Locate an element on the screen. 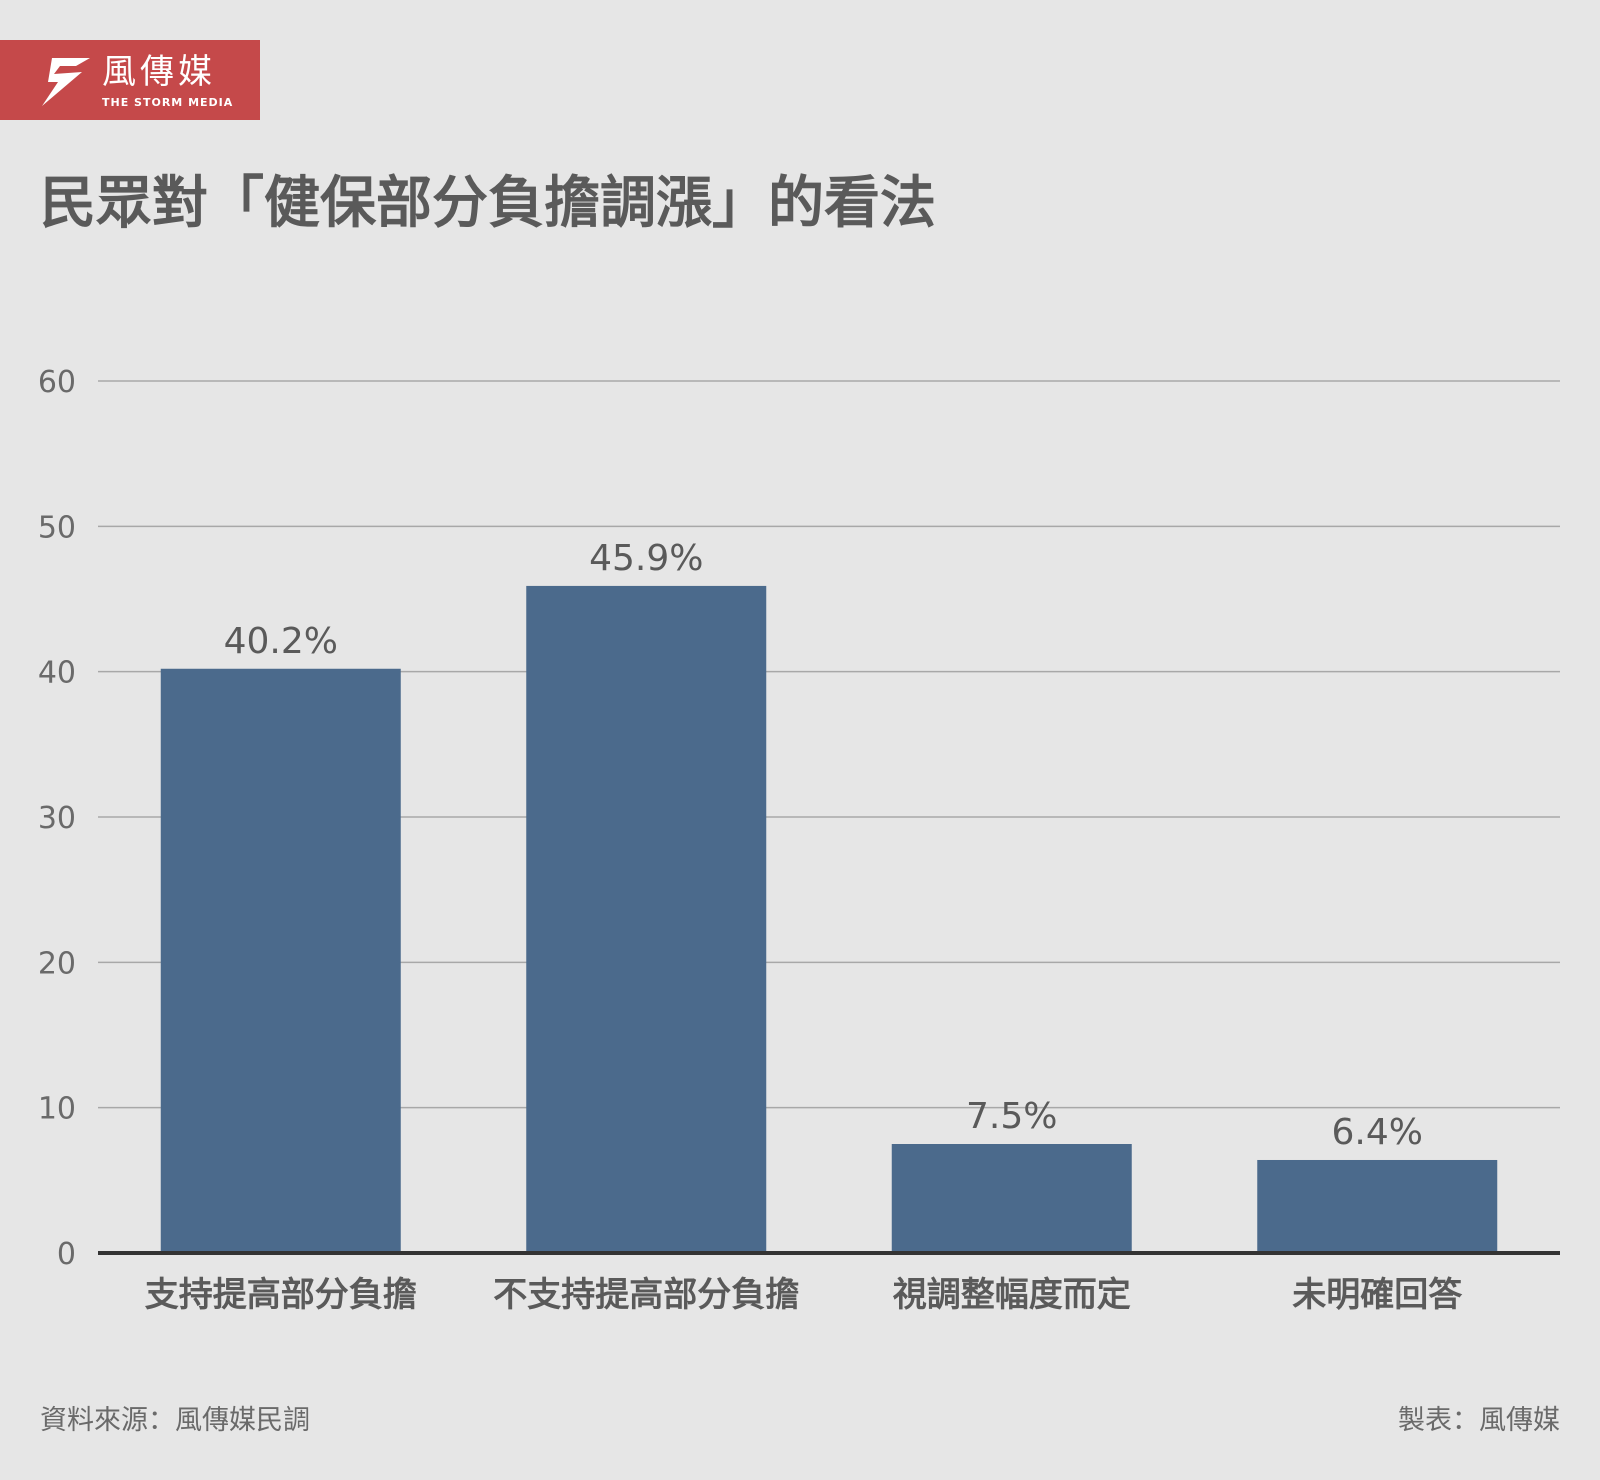 The image size is (1600, 1480). credit-note: 製表：風傳媒 is located at coordinates (1479, 1420).